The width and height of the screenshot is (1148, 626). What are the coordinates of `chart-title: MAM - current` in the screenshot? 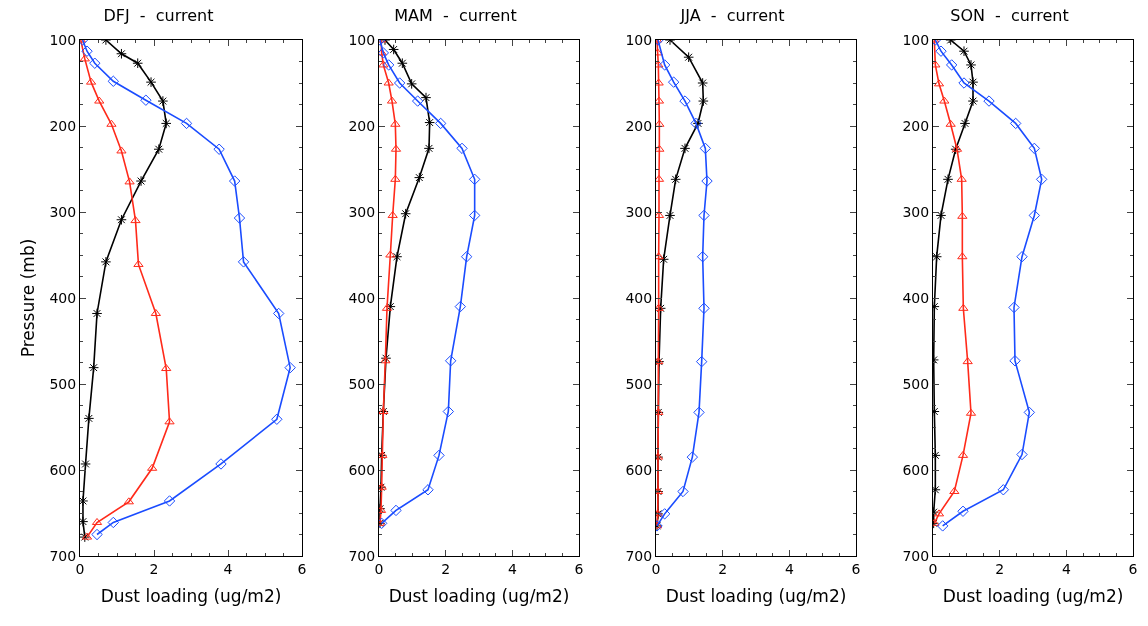 It's located at (455, 15).